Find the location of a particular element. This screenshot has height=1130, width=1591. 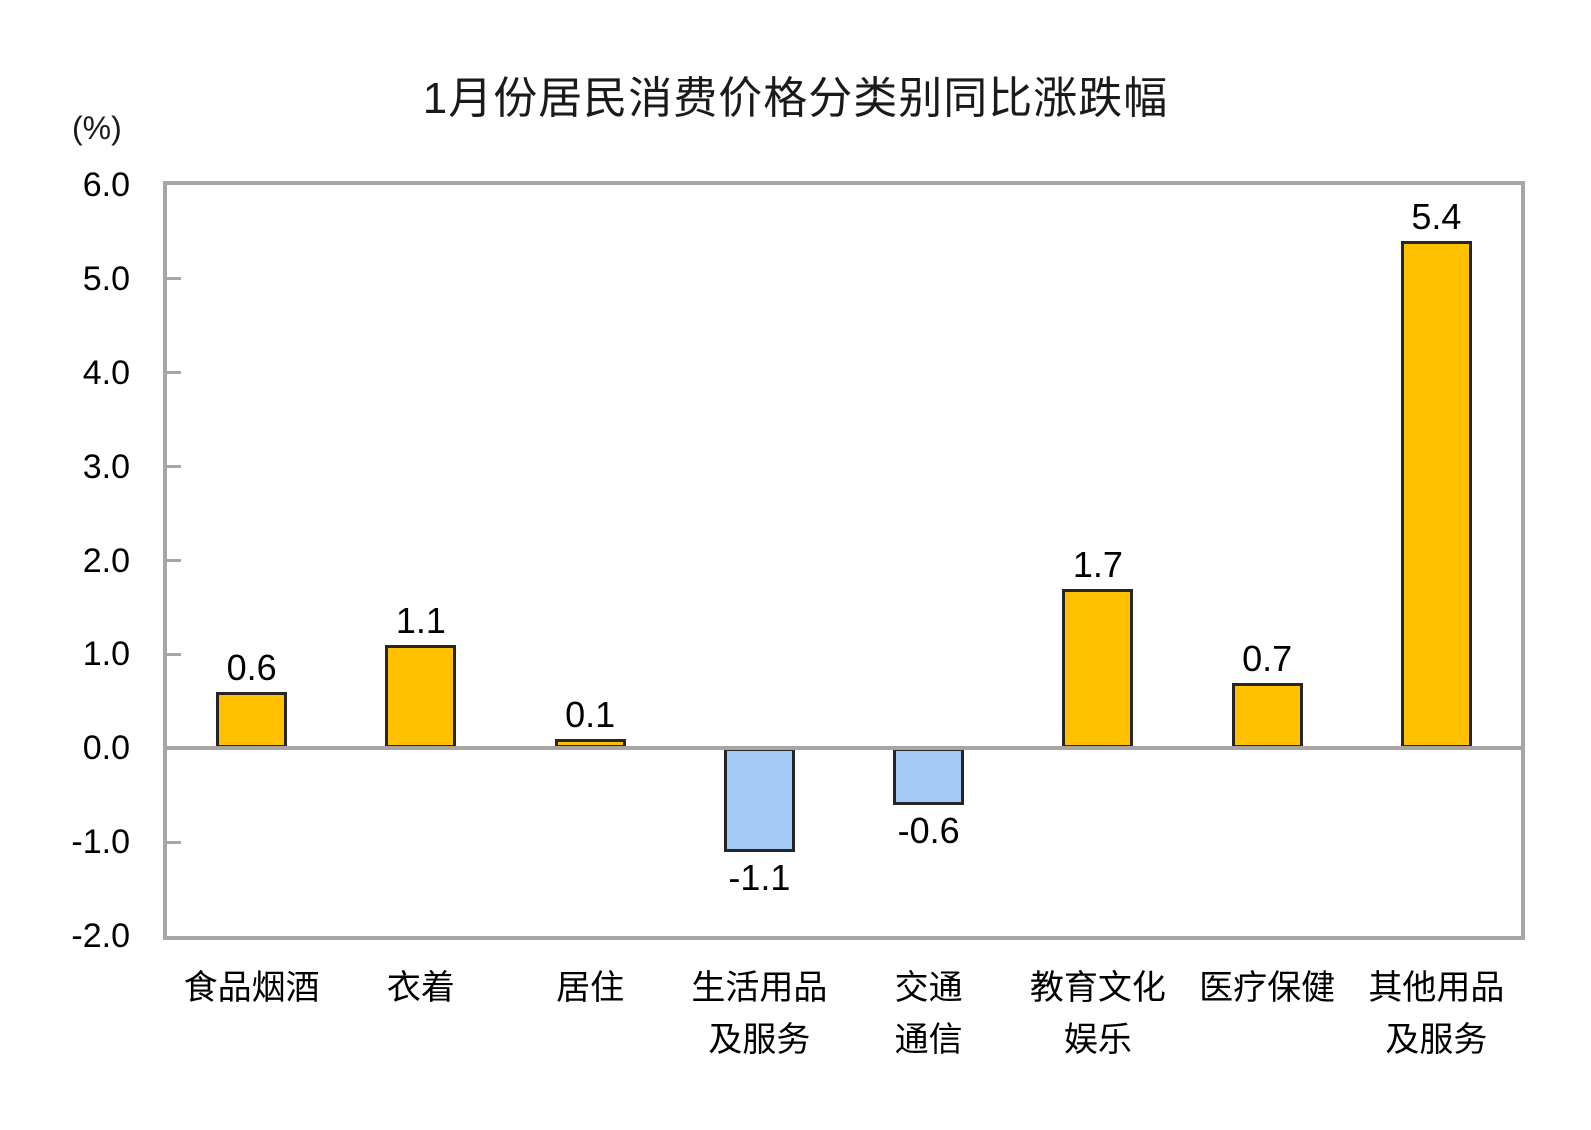

x-axis-label: 衣着 is located at coordinates (420, 988).